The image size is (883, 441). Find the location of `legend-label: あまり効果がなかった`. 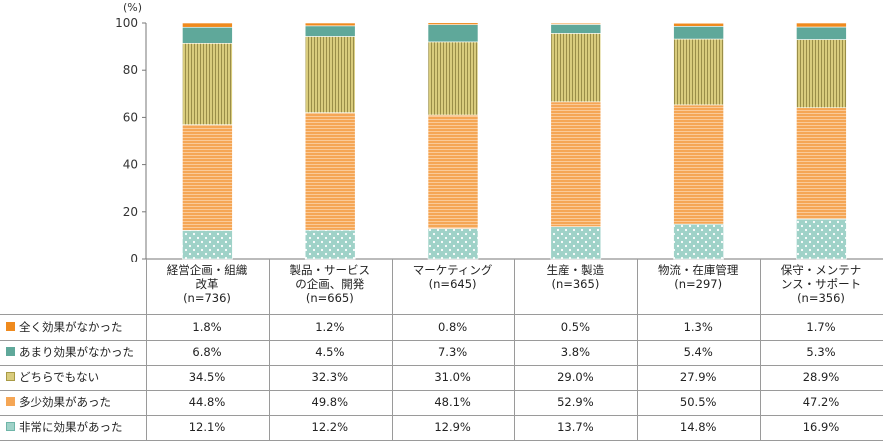

legend-label: あまり効果がなかった is located at coordinates (76, 352).